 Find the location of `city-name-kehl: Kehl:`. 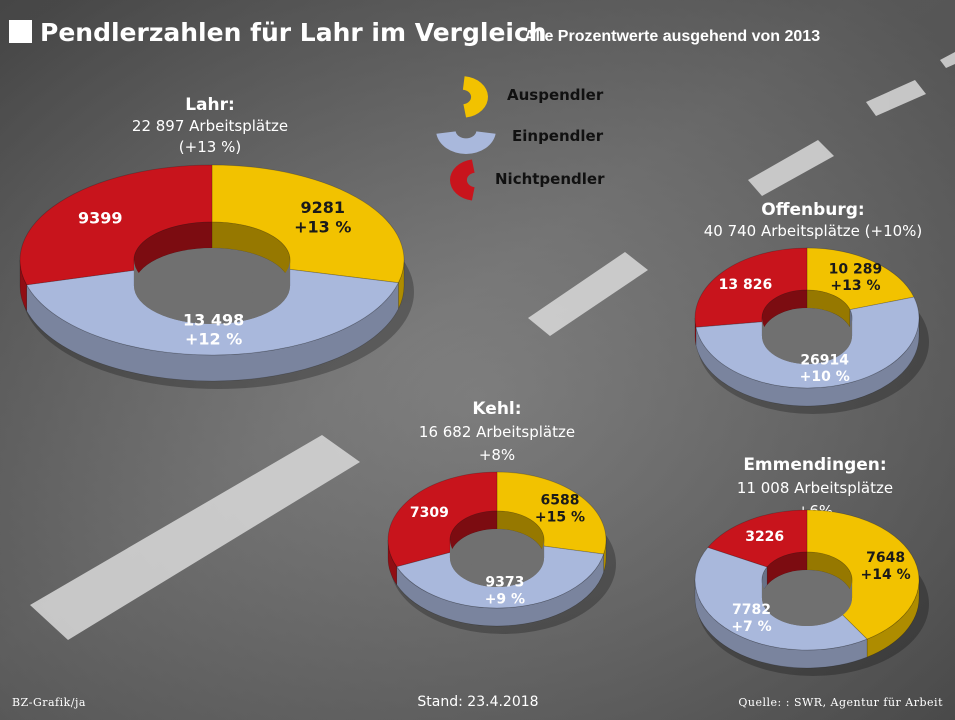

city-name-kehl: Kehl: is located at coordinates (496, 409).